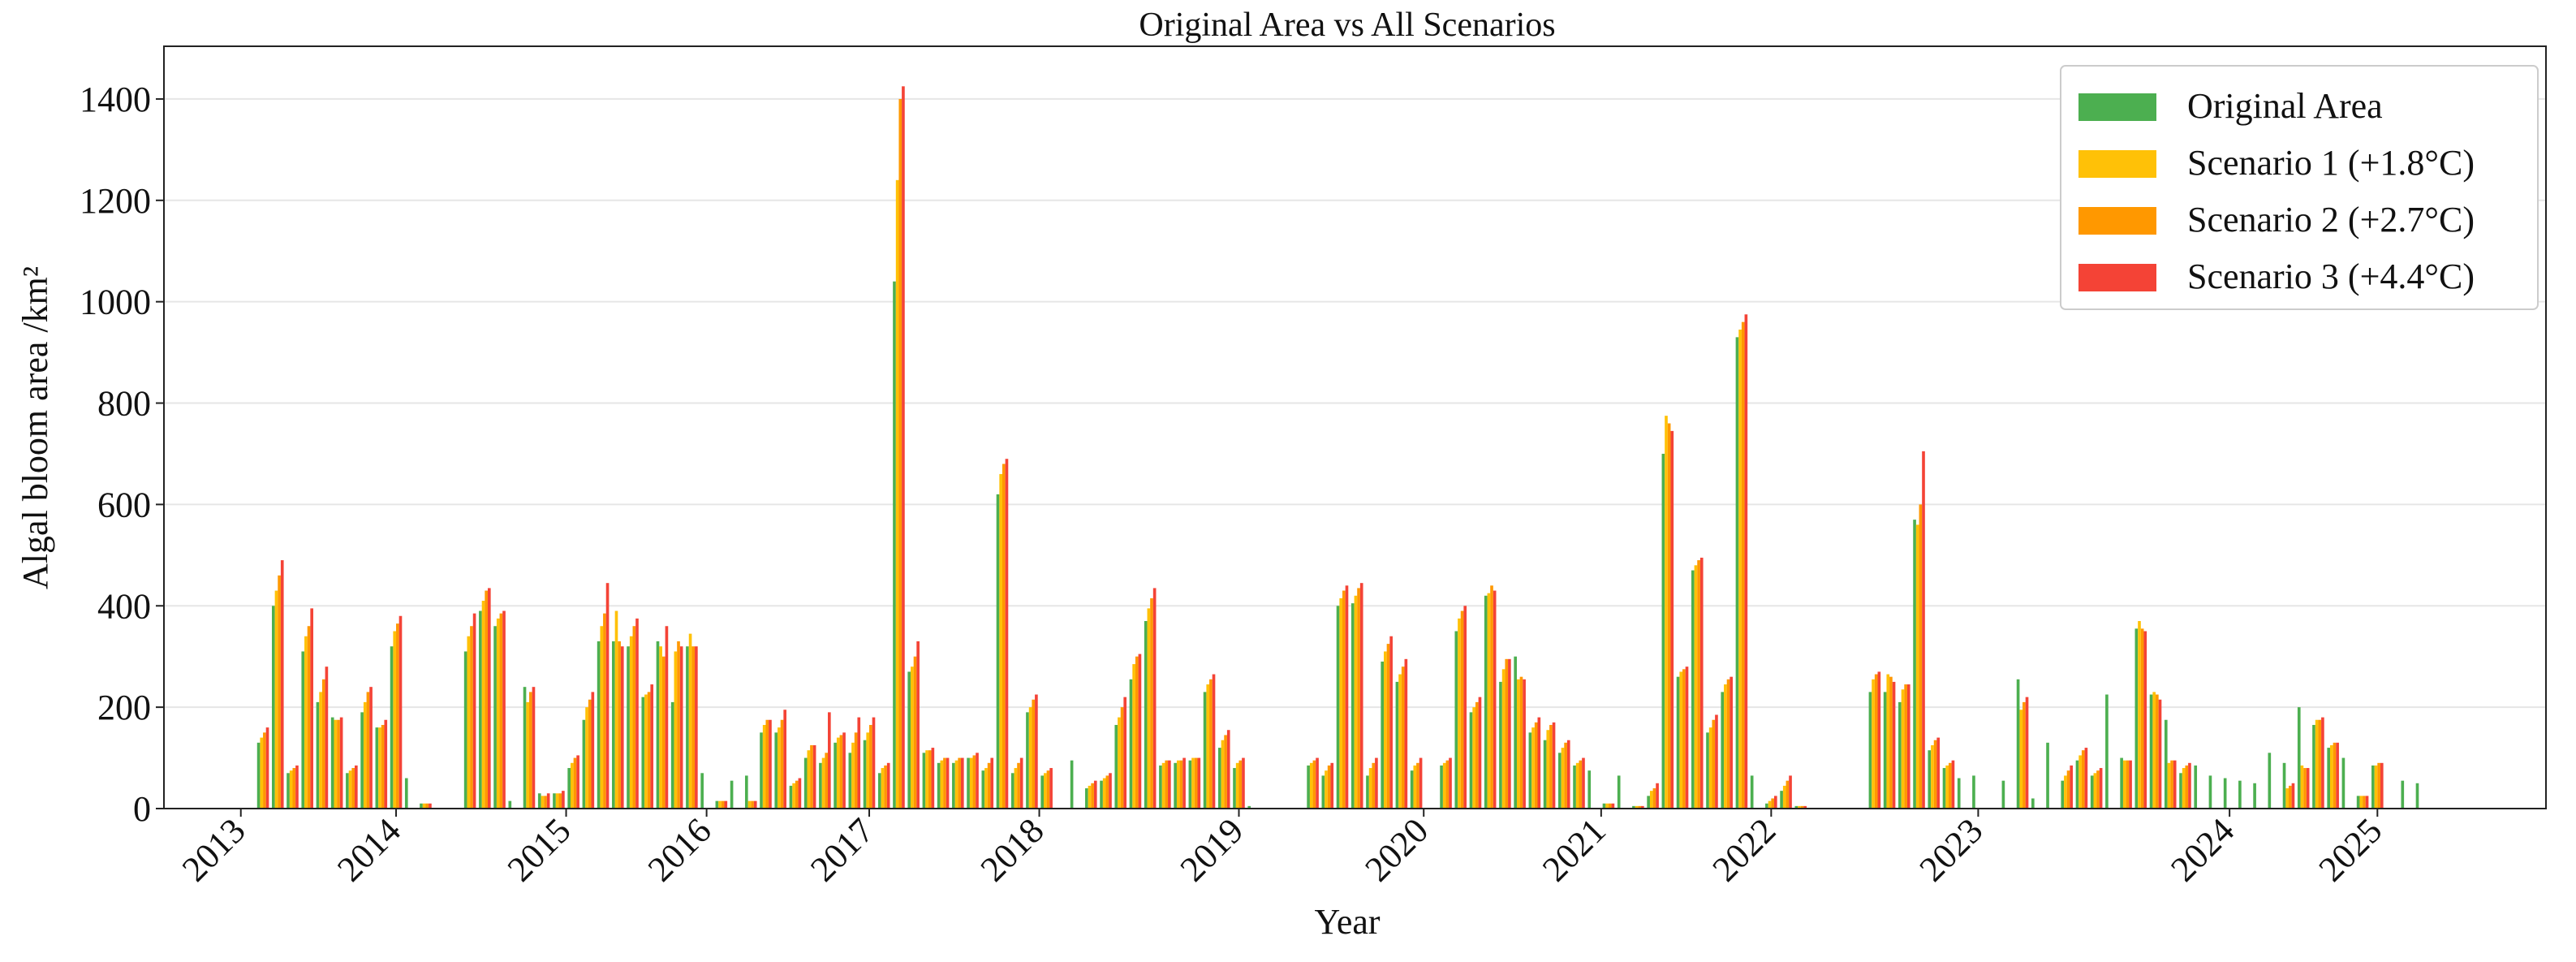 The width and height of the screenshot is (2576, 962). What do you see at coordinates (124, 606) in the screenshot?
I see `y-tick-label: 400` at bounding box center [124, 606].